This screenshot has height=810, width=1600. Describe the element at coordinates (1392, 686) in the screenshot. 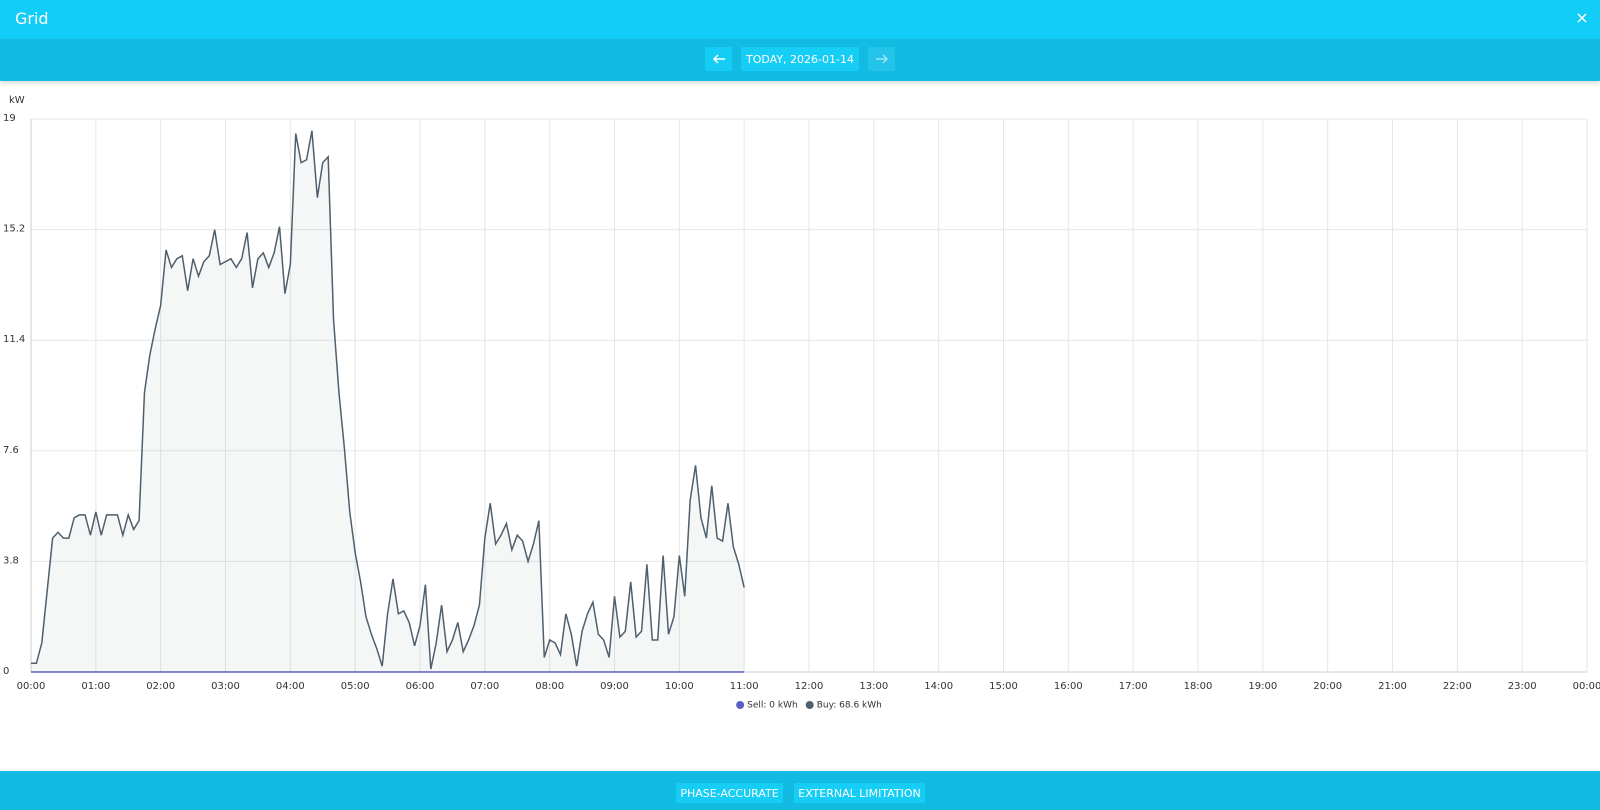

I see `x-tick-label: 21:00` at that location.